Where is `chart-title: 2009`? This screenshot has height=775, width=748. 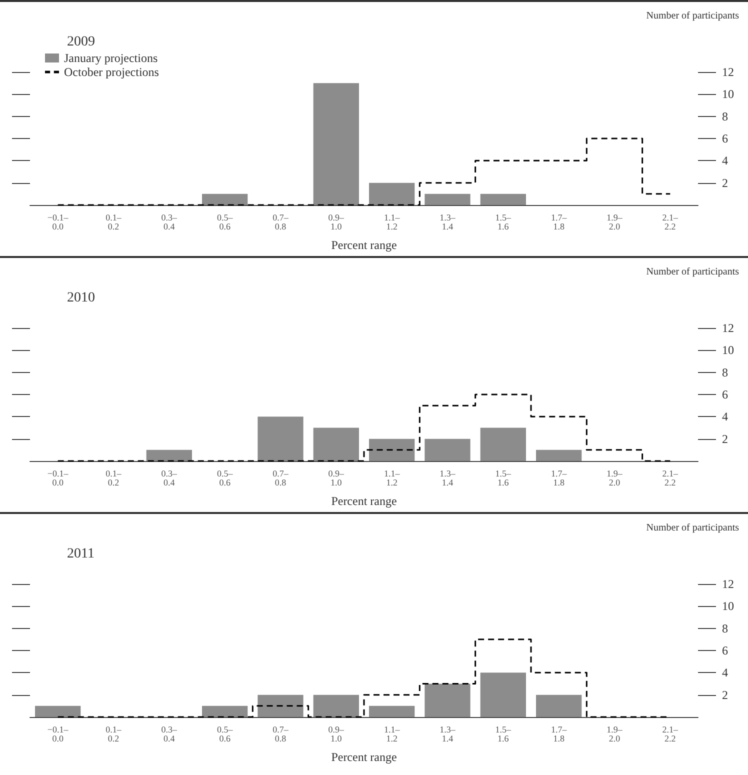 chart-title: 2009 is located at coordinates (81, 42).